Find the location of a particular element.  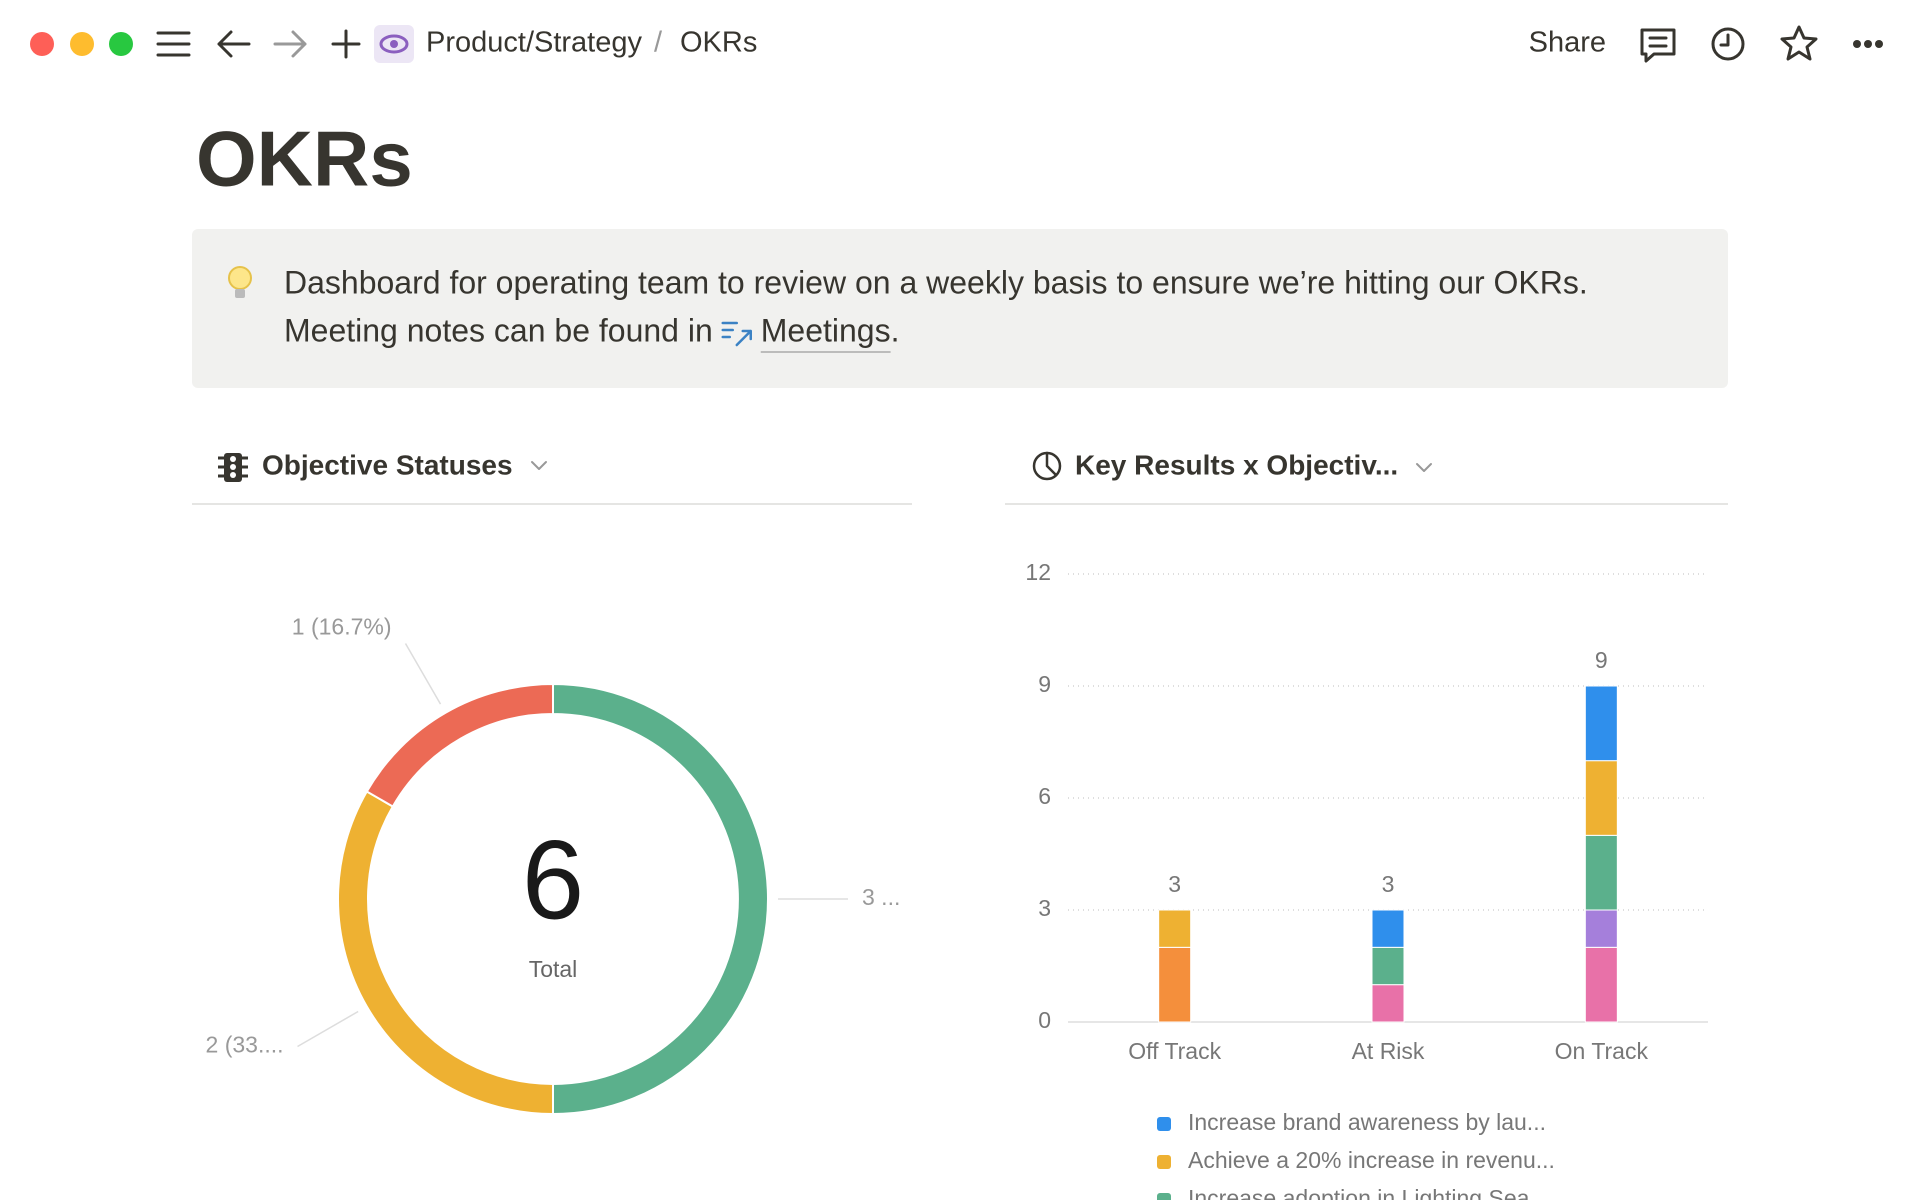

callout-text: Meeting notes can be found in is located at coordinates (498, 330).